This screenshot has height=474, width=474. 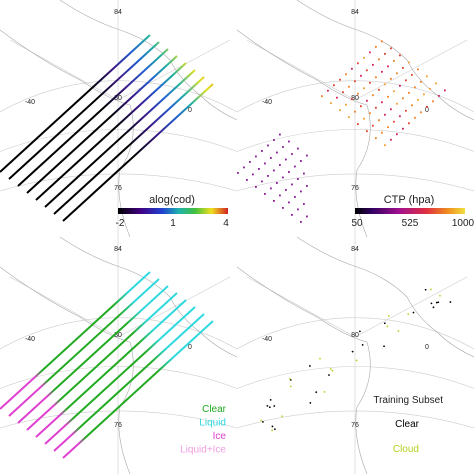 I want to click on legend-title: Training Subset, so click(x=408, y=400).